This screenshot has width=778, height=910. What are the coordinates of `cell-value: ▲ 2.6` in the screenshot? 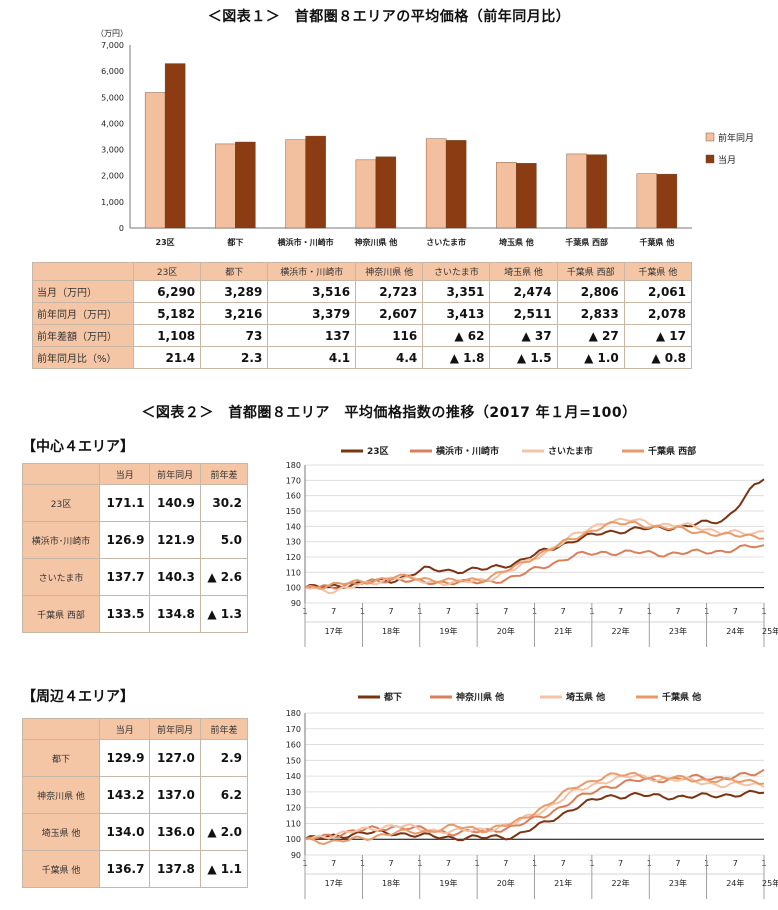 It's located at (224, 577).